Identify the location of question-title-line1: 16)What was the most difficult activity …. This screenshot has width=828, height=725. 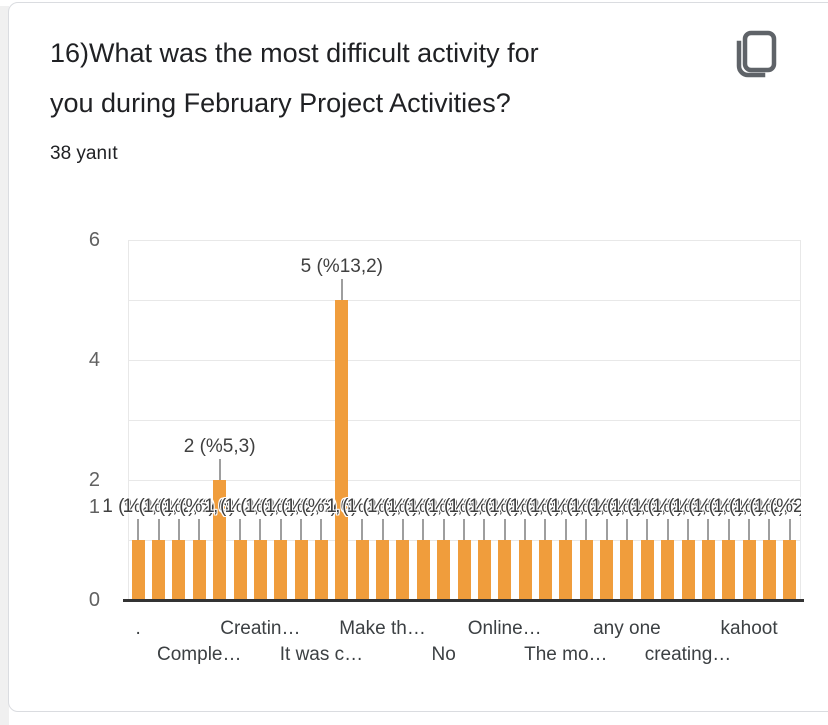
(294, 53).